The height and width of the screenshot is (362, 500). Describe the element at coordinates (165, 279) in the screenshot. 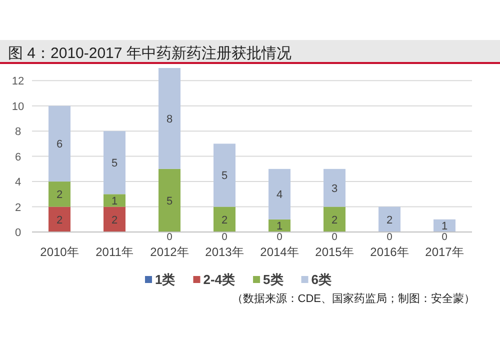

I see `legend-label: 1类` at that location.